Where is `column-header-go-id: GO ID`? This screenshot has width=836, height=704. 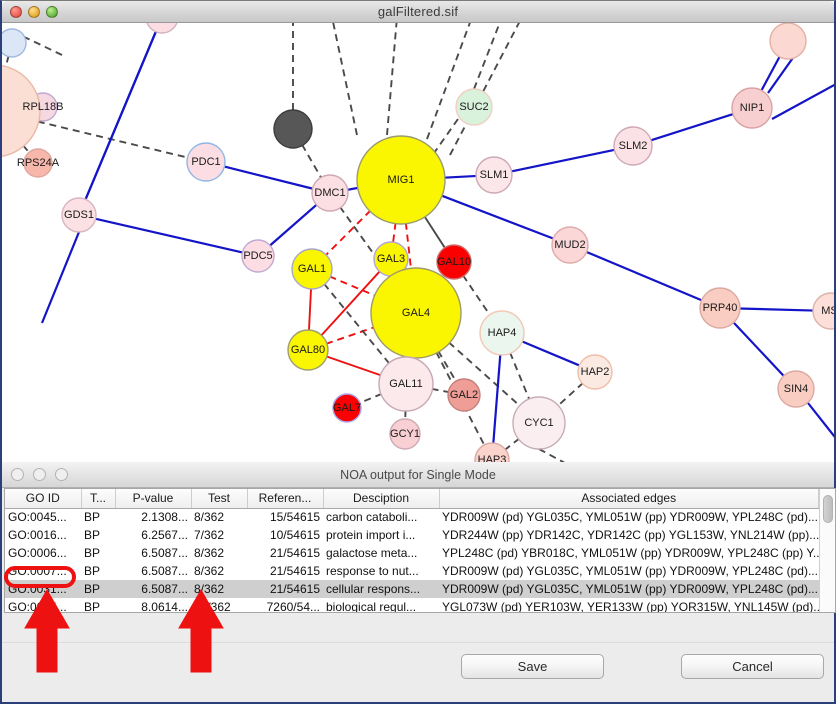 column-header-go-id: GO ID is located at coordinates (43, 499).